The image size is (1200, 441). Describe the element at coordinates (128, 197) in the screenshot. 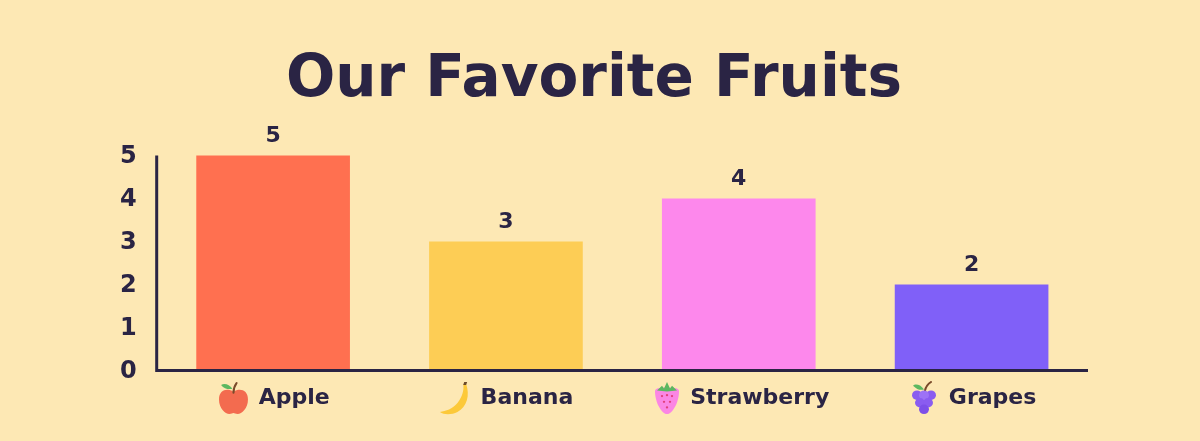

I see `y-tick-label: 4` at that location.